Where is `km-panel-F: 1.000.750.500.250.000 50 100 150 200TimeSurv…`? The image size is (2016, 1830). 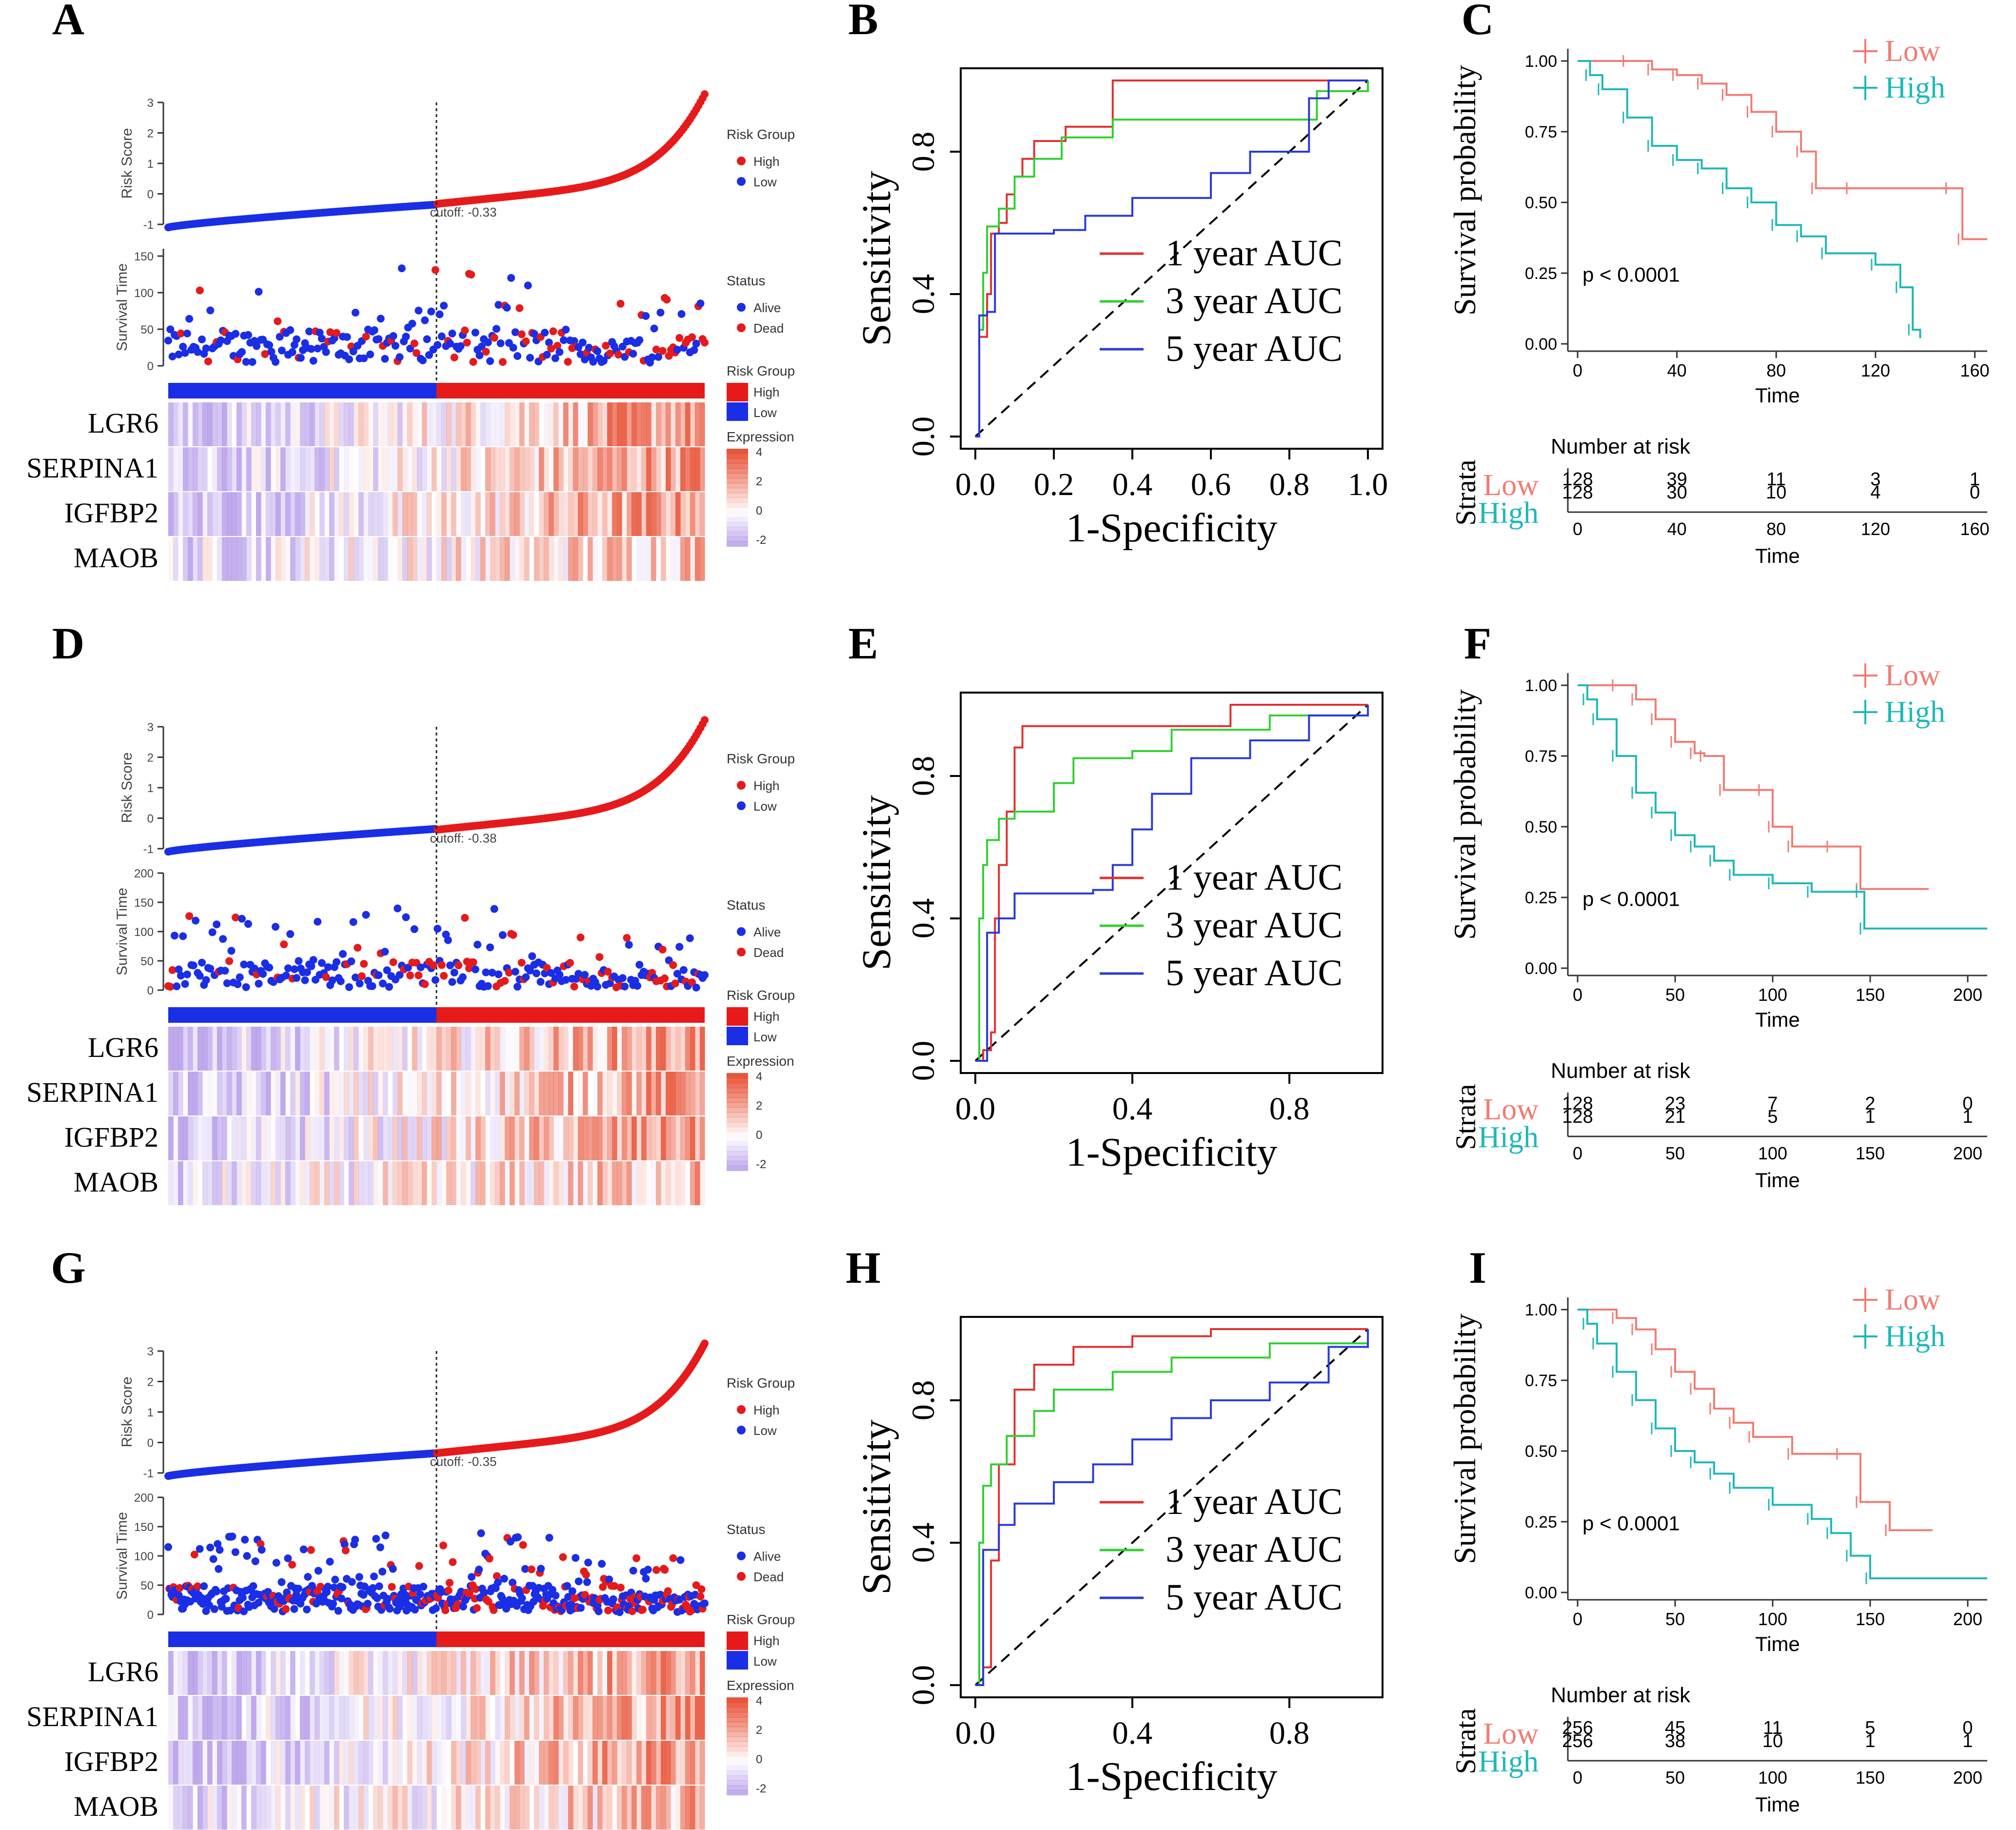 km-panel-F: 1.000.750.500.250.000 50 100 150 200TimeSurv… is located at coordinates (1717, 925).